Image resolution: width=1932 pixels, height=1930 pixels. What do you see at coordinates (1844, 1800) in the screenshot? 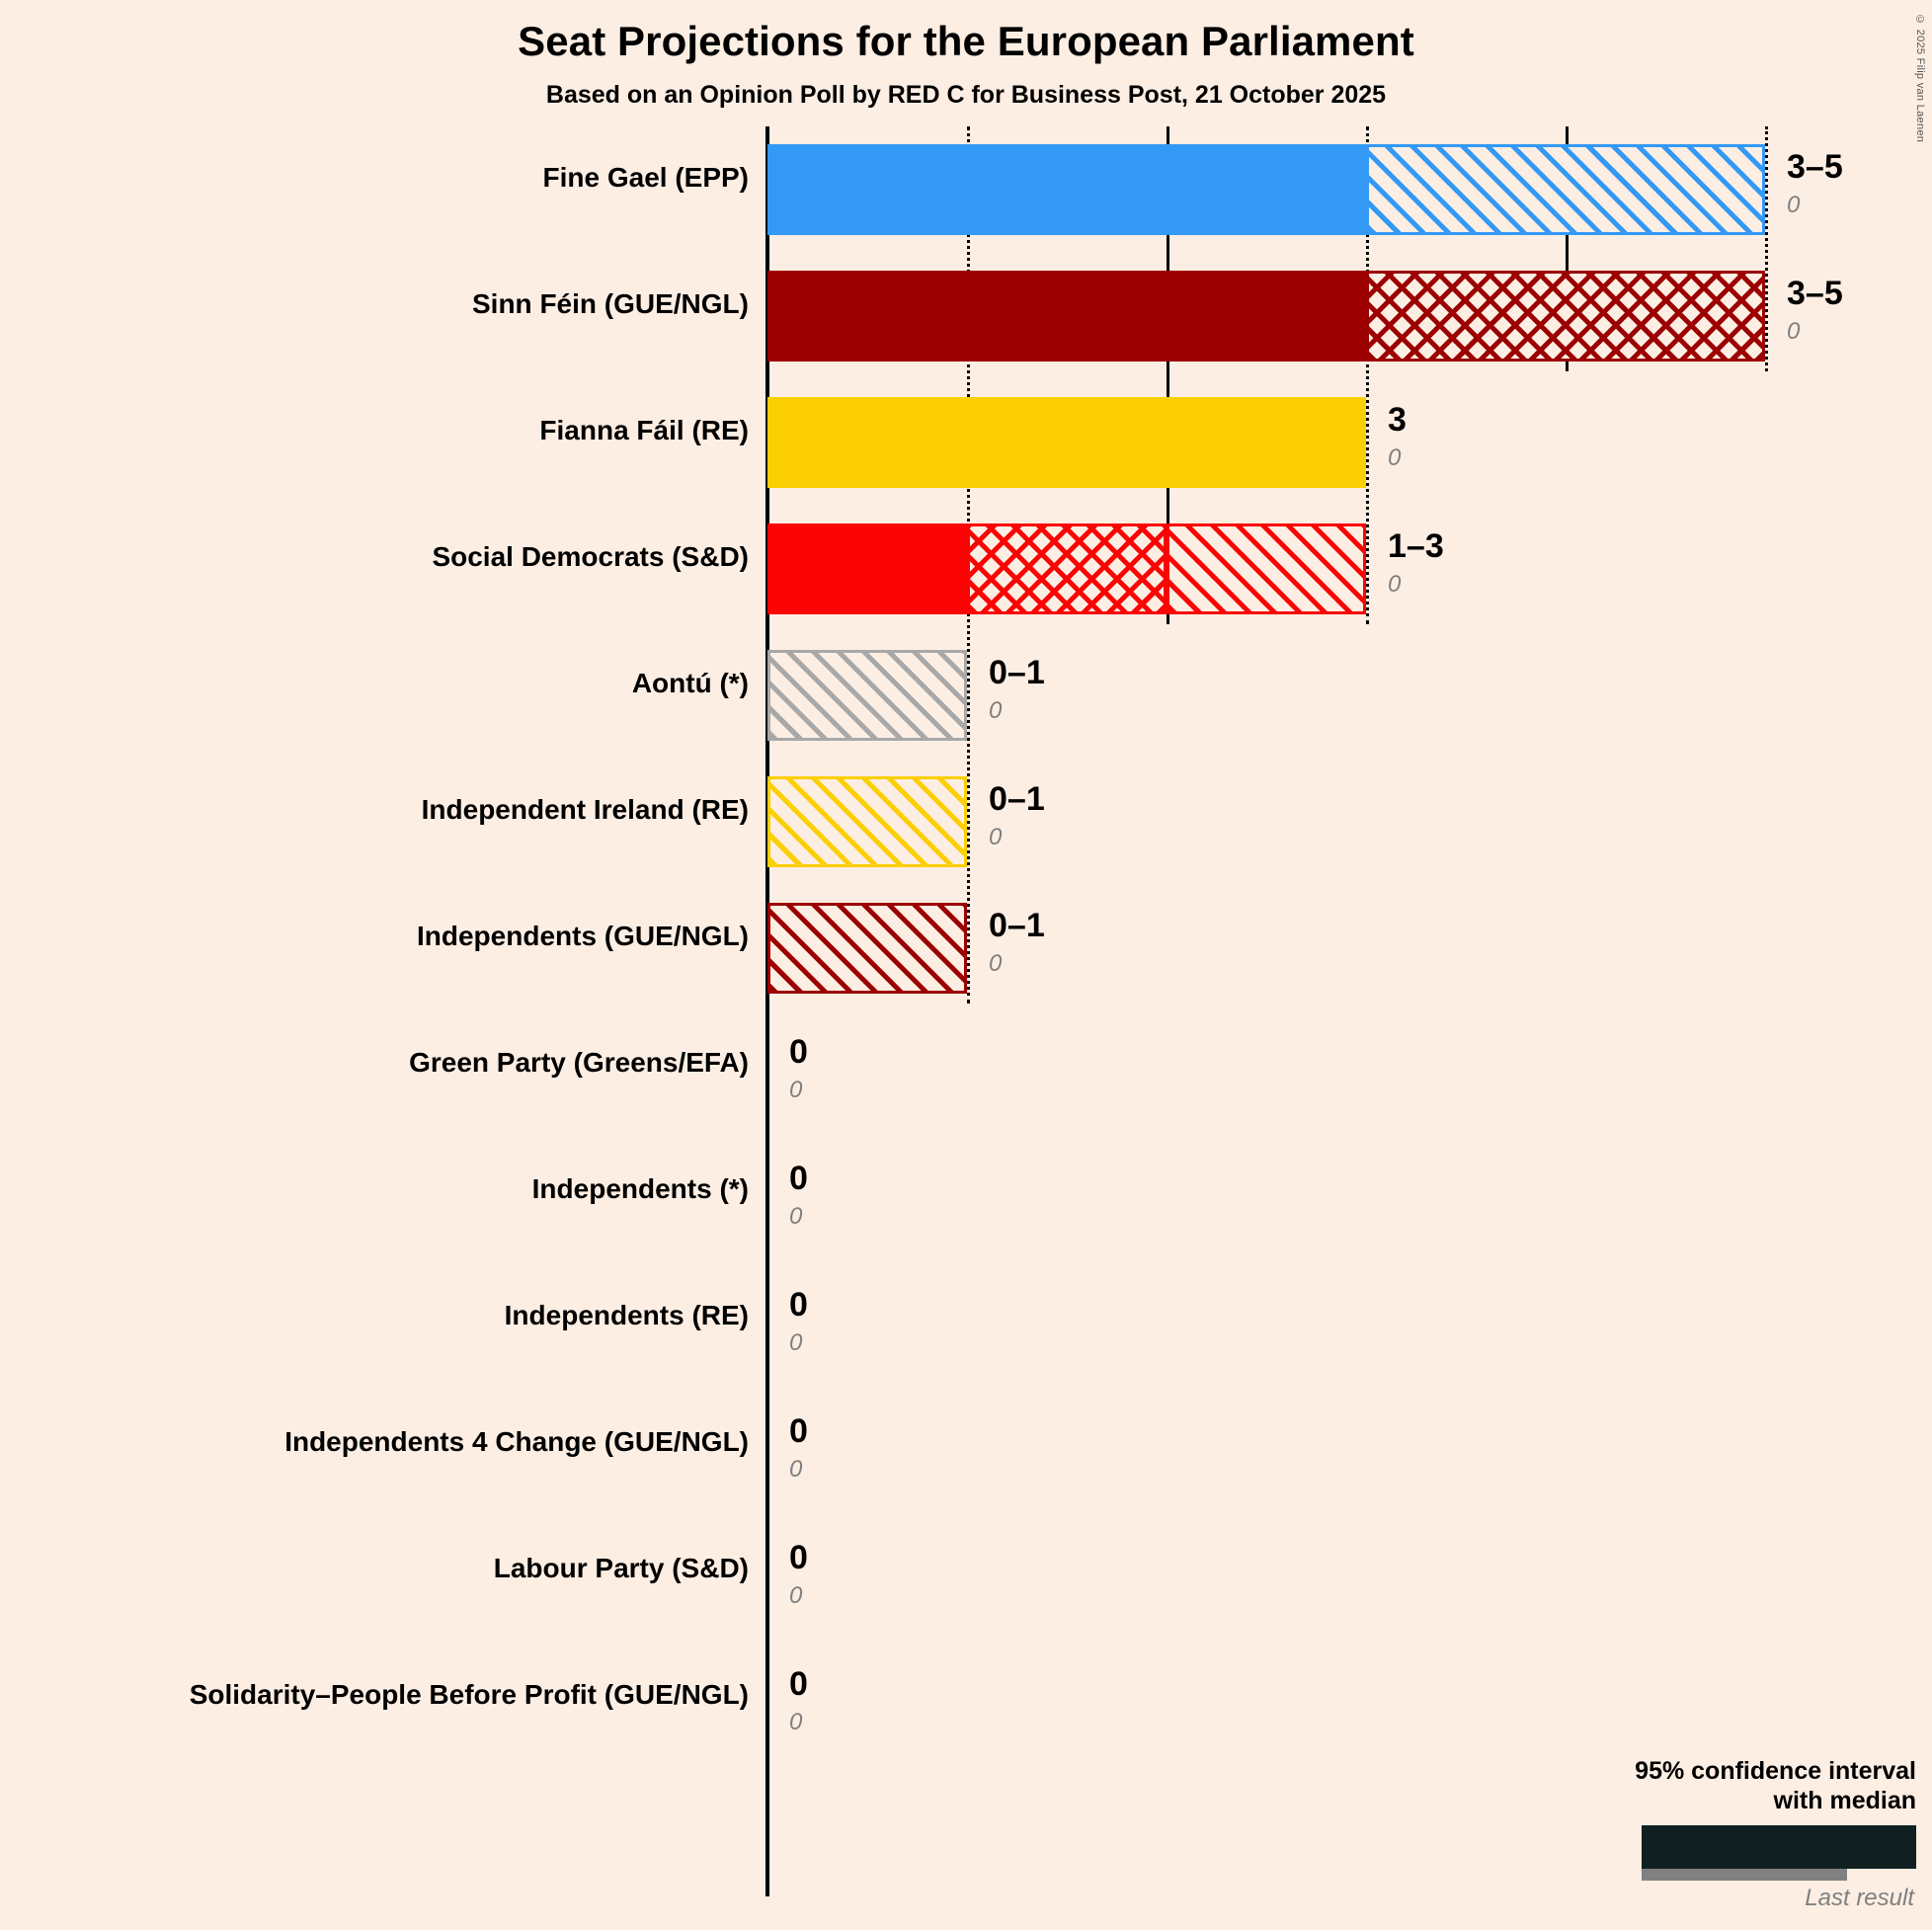
I see `legend-line-2: with median` at bounding box center [1844, 1800].